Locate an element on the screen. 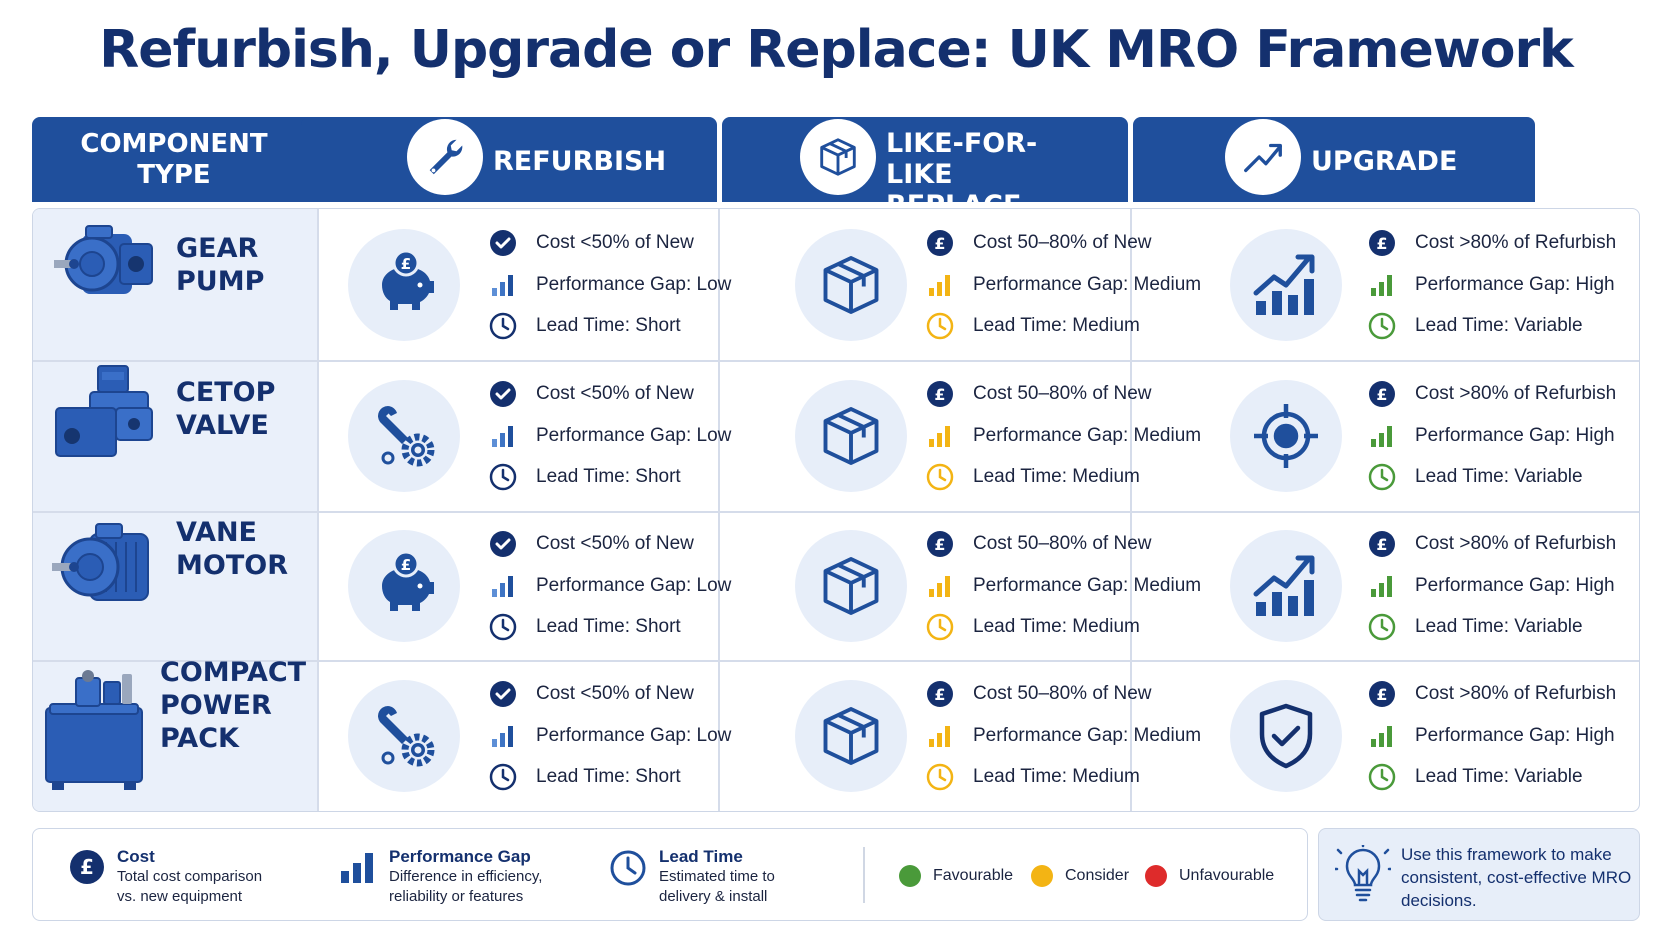 This screenshot has width=1672, height=941. criteria-text: Cost <50% of New is located at coordinates (615, 693).